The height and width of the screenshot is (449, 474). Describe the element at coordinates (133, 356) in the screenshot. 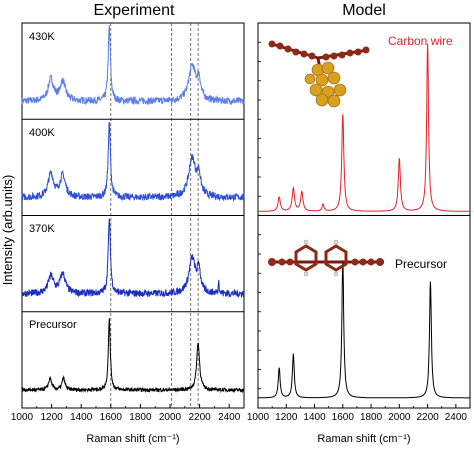

I see `experiment-line-precursor` at that location.